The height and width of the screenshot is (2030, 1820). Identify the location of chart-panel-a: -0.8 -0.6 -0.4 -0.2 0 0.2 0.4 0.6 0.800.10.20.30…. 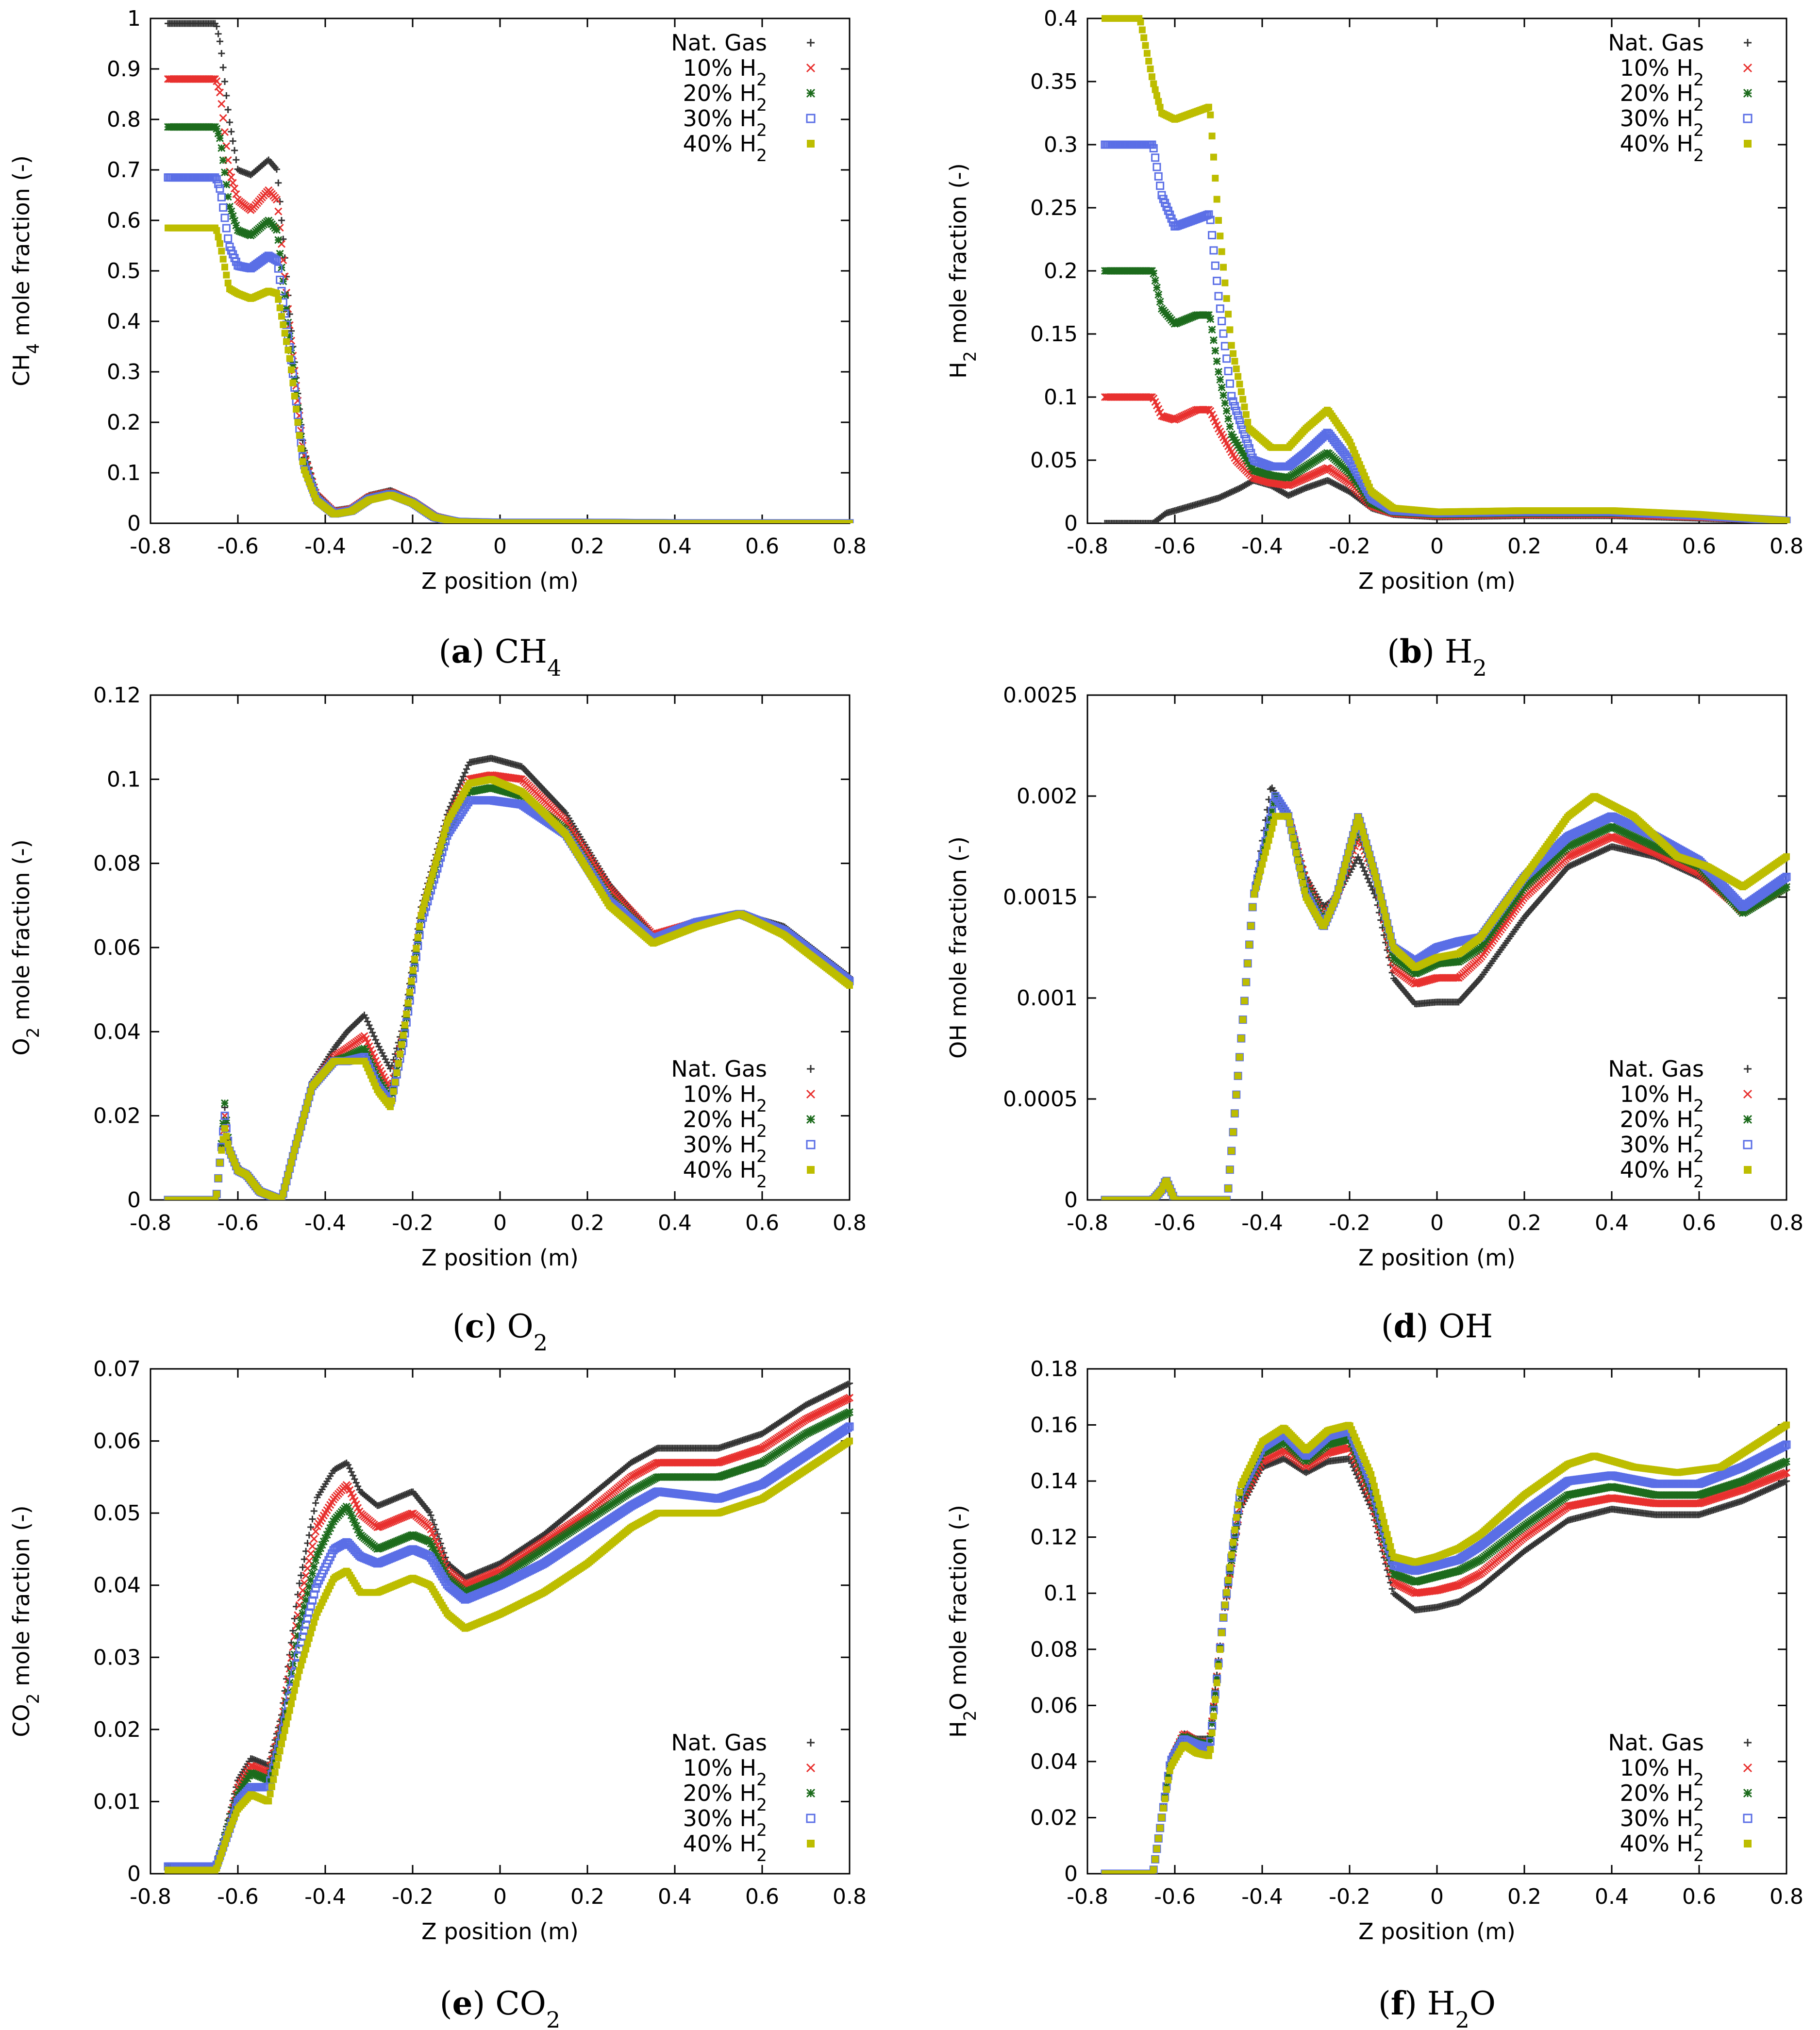
(437, 300).